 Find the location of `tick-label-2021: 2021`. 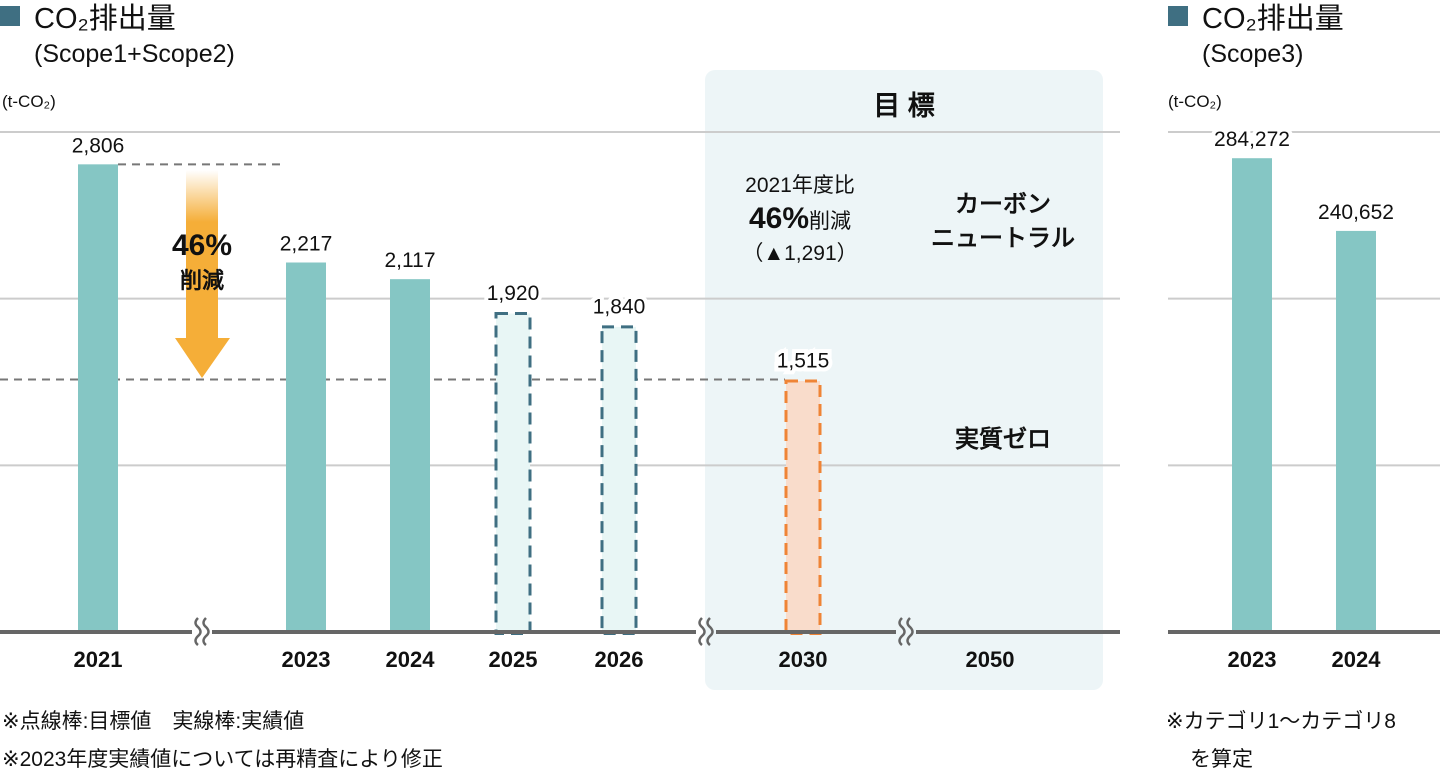

tick-label-2021: 2021 is located at coordinates (98, 659).